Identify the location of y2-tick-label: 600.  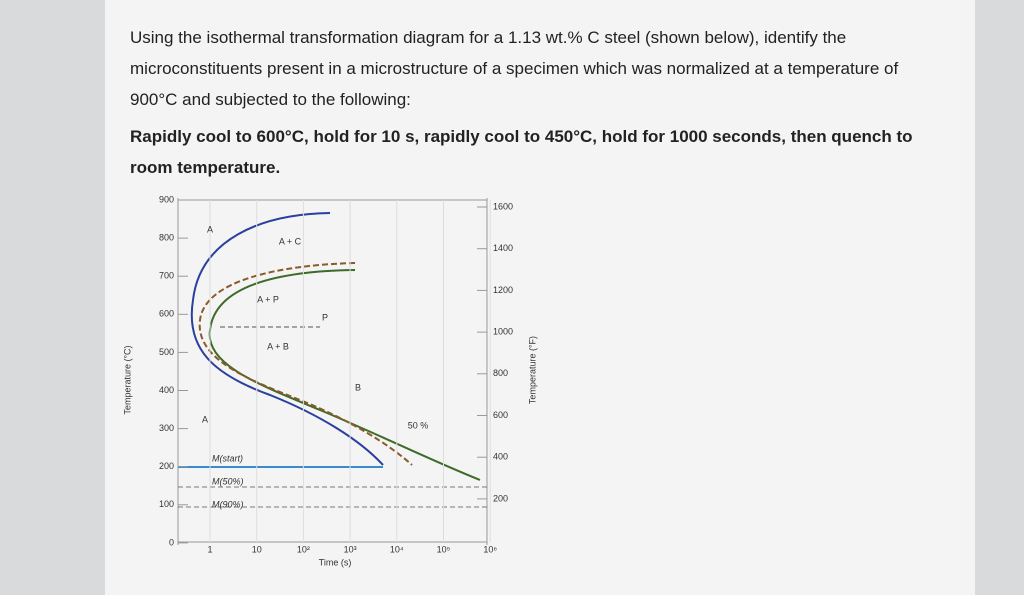
(500, 415).